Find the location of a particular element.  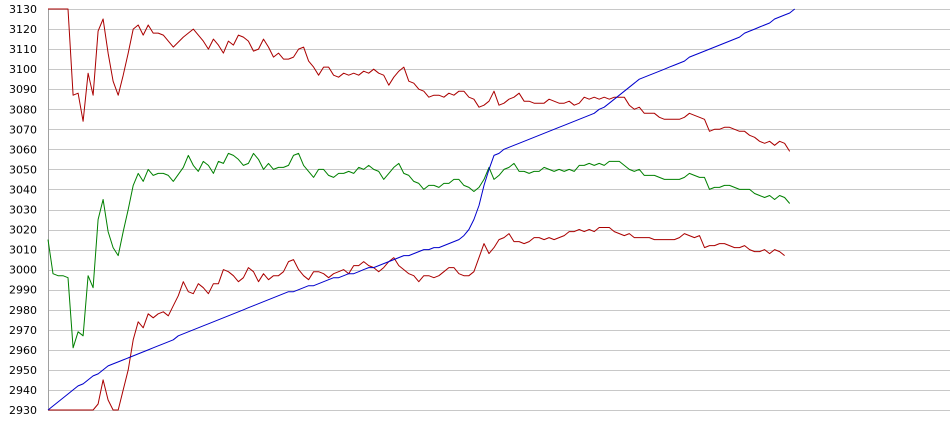

y-tick-label: 2940 is located at coordinates (23, 390).